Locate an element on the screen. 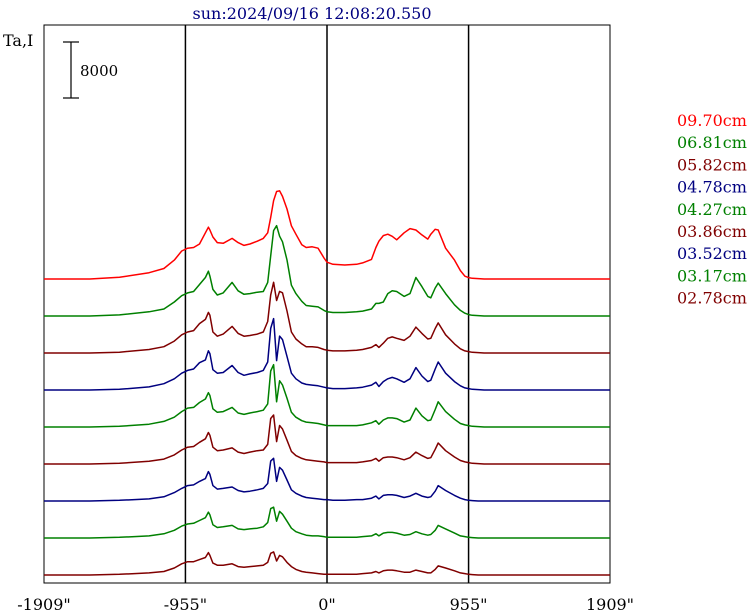 Image resolution: width=748 pixels, height=614 pixels. series-line-05.82cm is located at coordinates (327, 317).